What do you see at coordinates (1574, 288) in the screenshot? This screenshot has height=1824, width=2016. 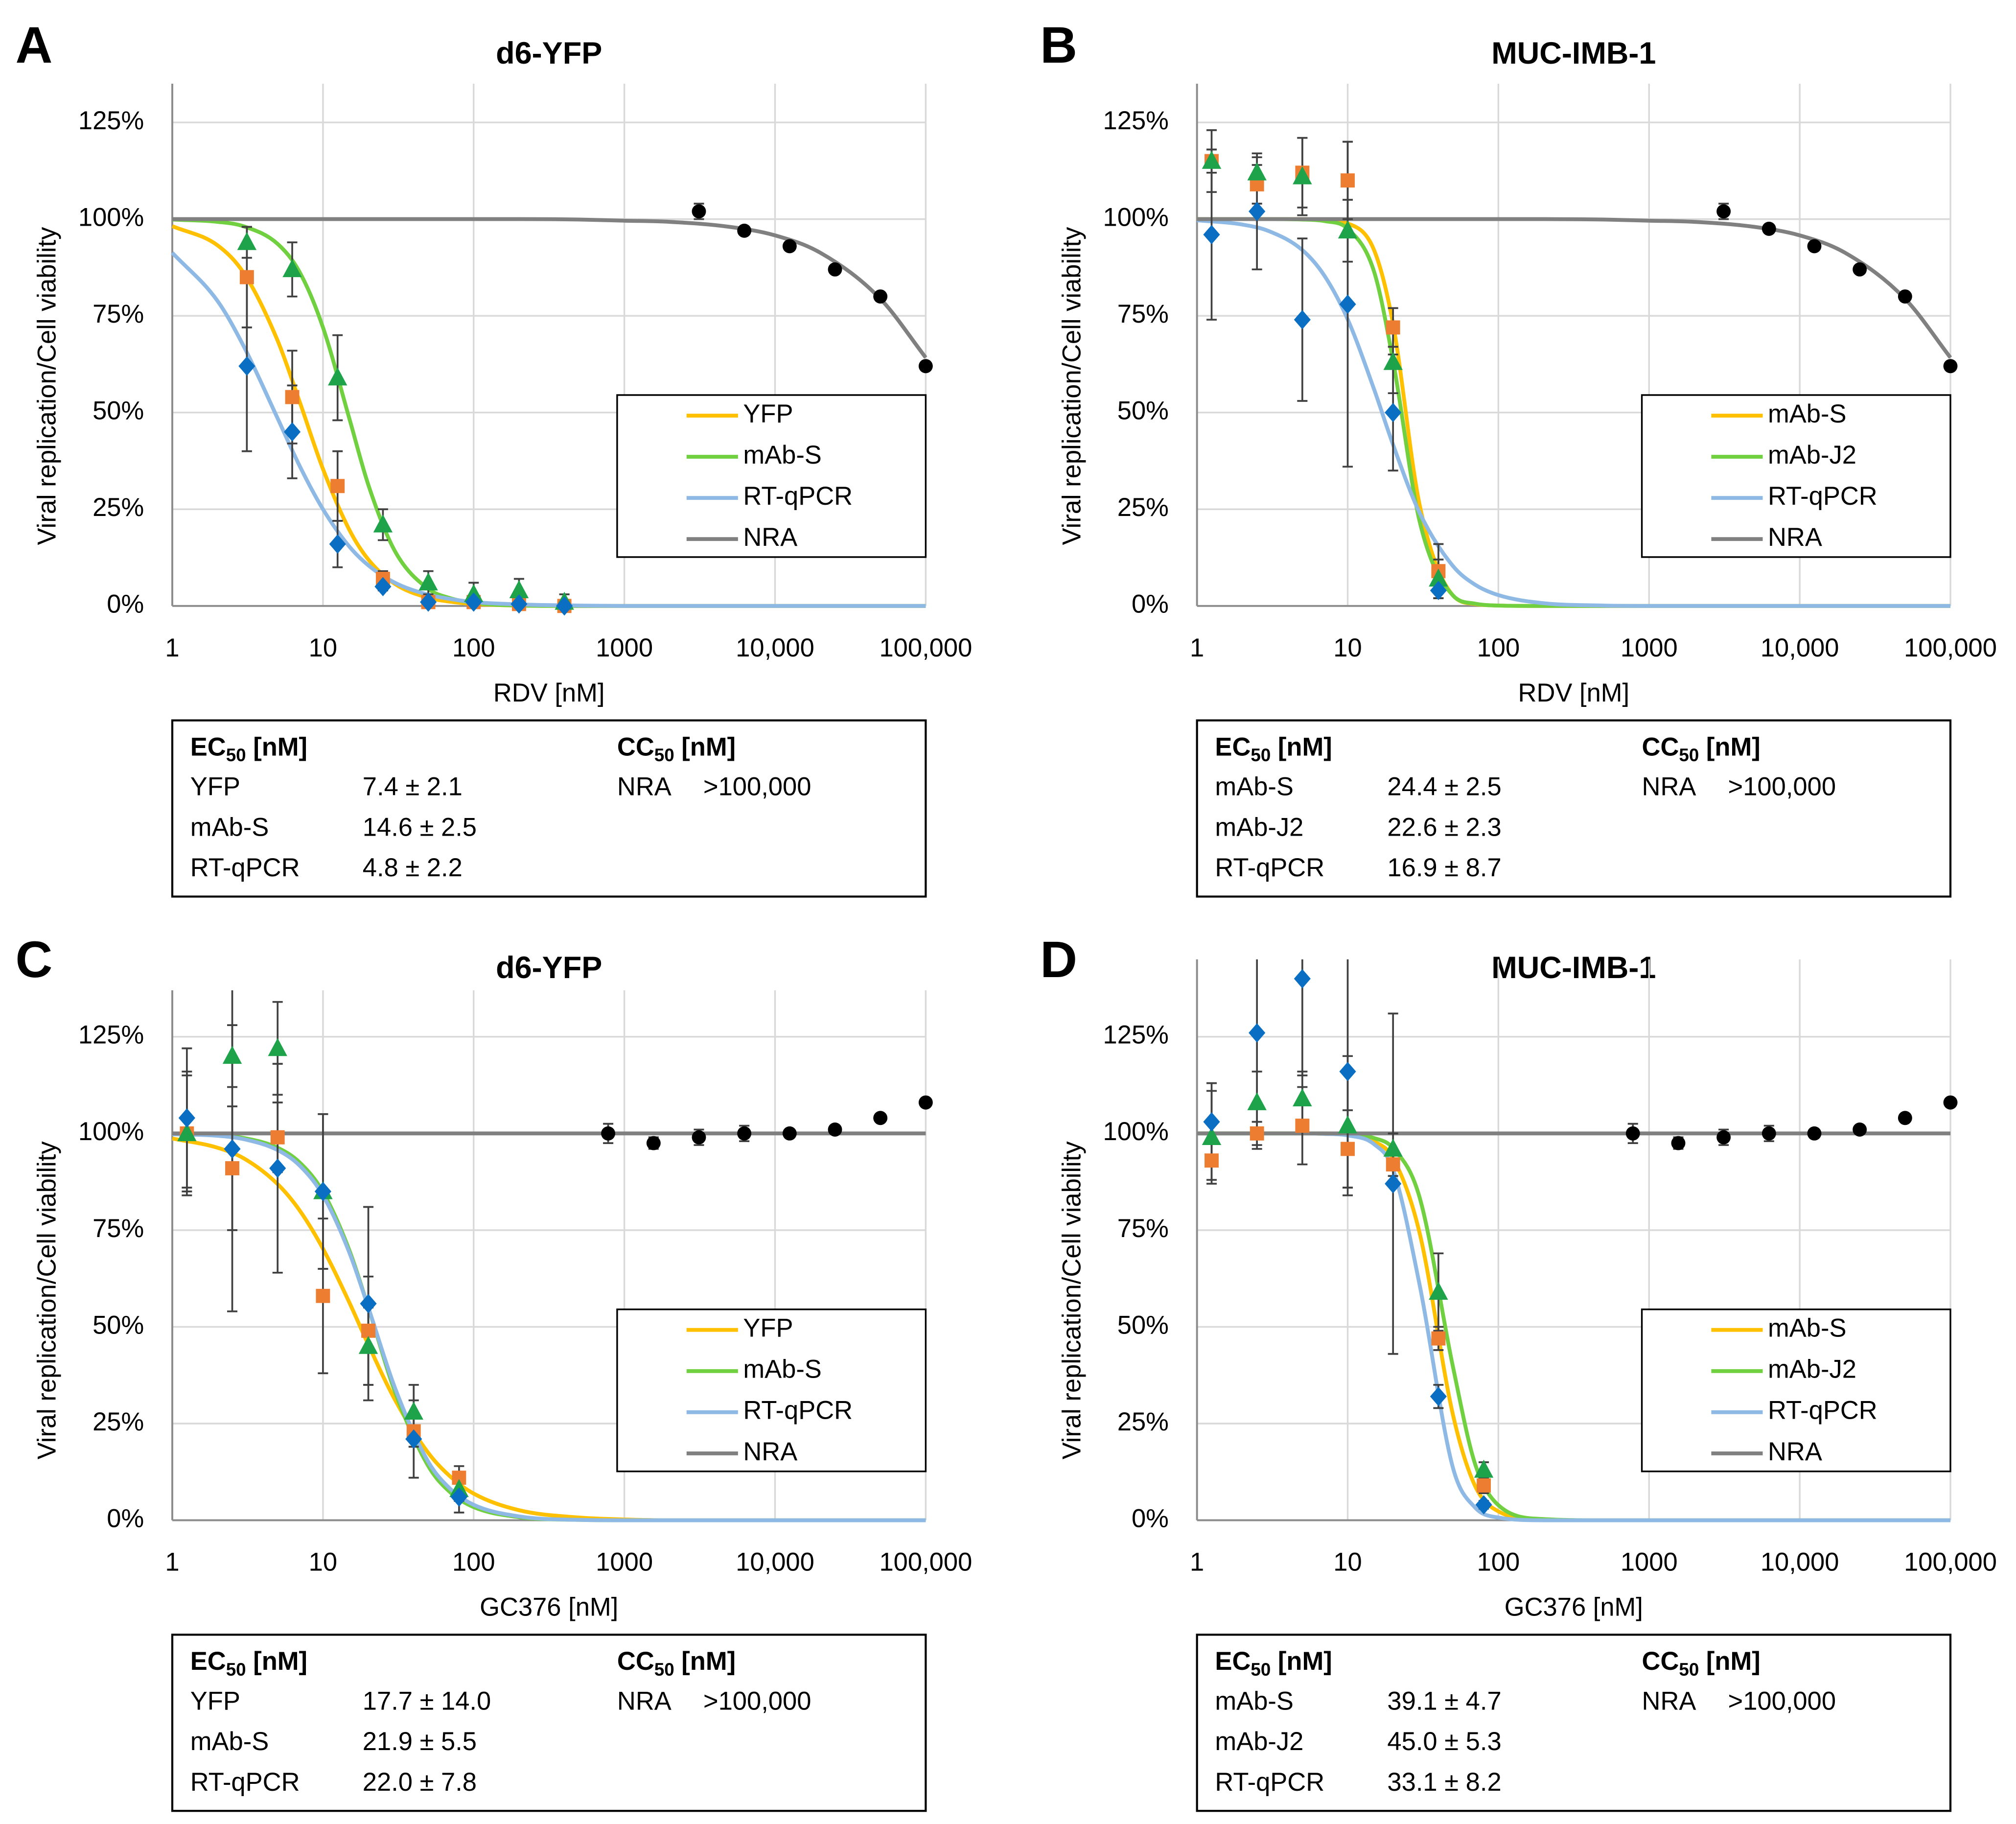 I see `fit-curve` at bounding box center [1574, 288].